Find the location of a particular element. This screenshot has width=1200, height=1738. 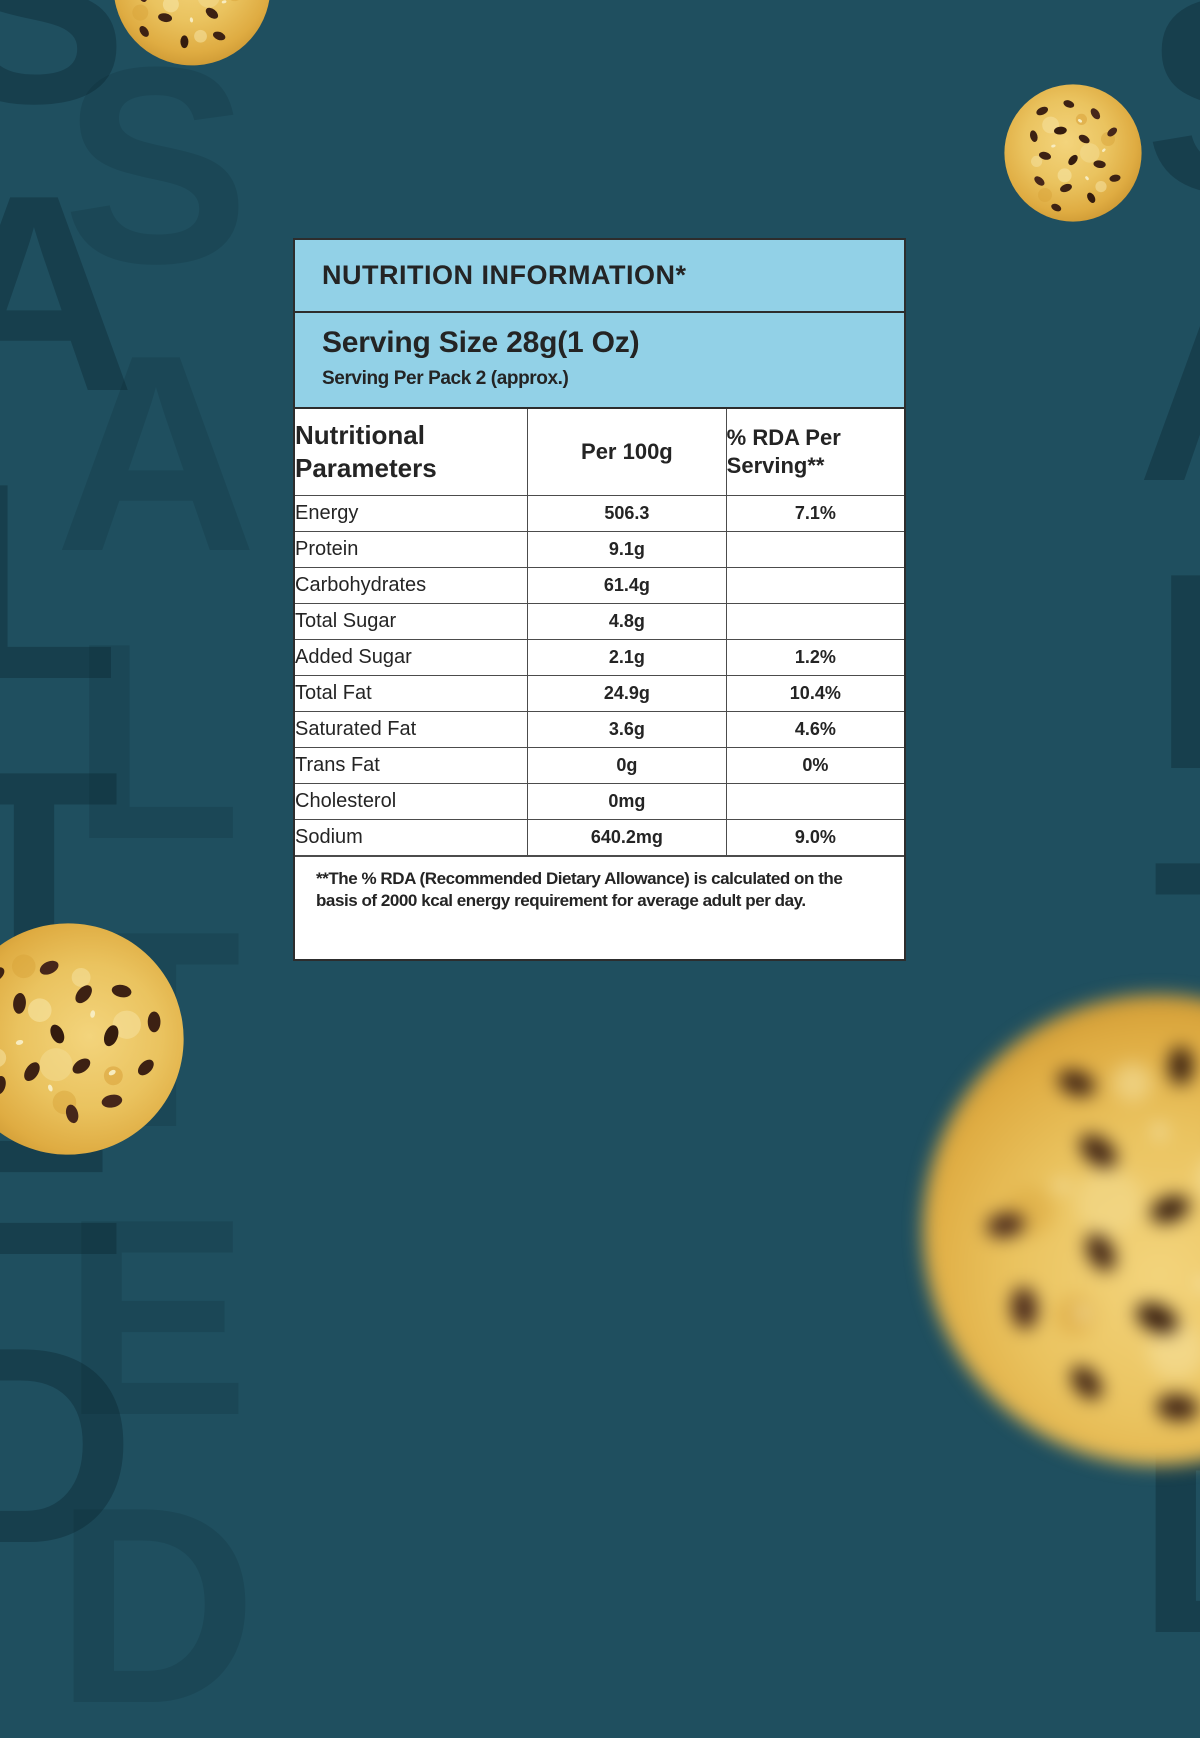

table-row: Added Sugar 2.1g 1.2% is located at coordinates (599, 657).